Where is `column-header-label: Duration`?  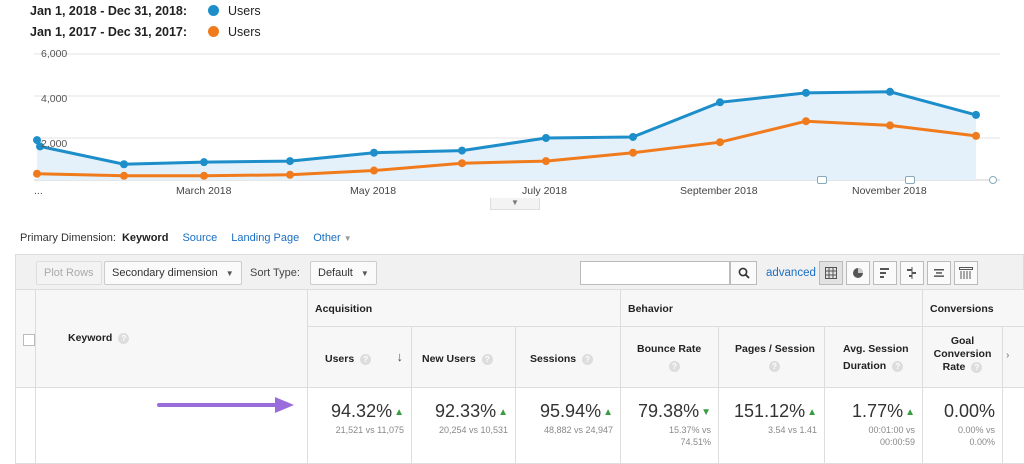
column-header-label: Duration is located at coordinates (865, 366).